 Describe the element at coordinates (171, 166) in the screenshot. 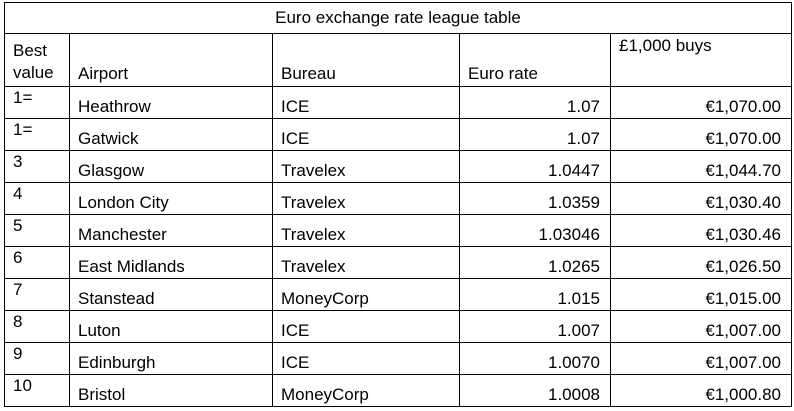

I see `airport-cell: Glasgow` at that location.